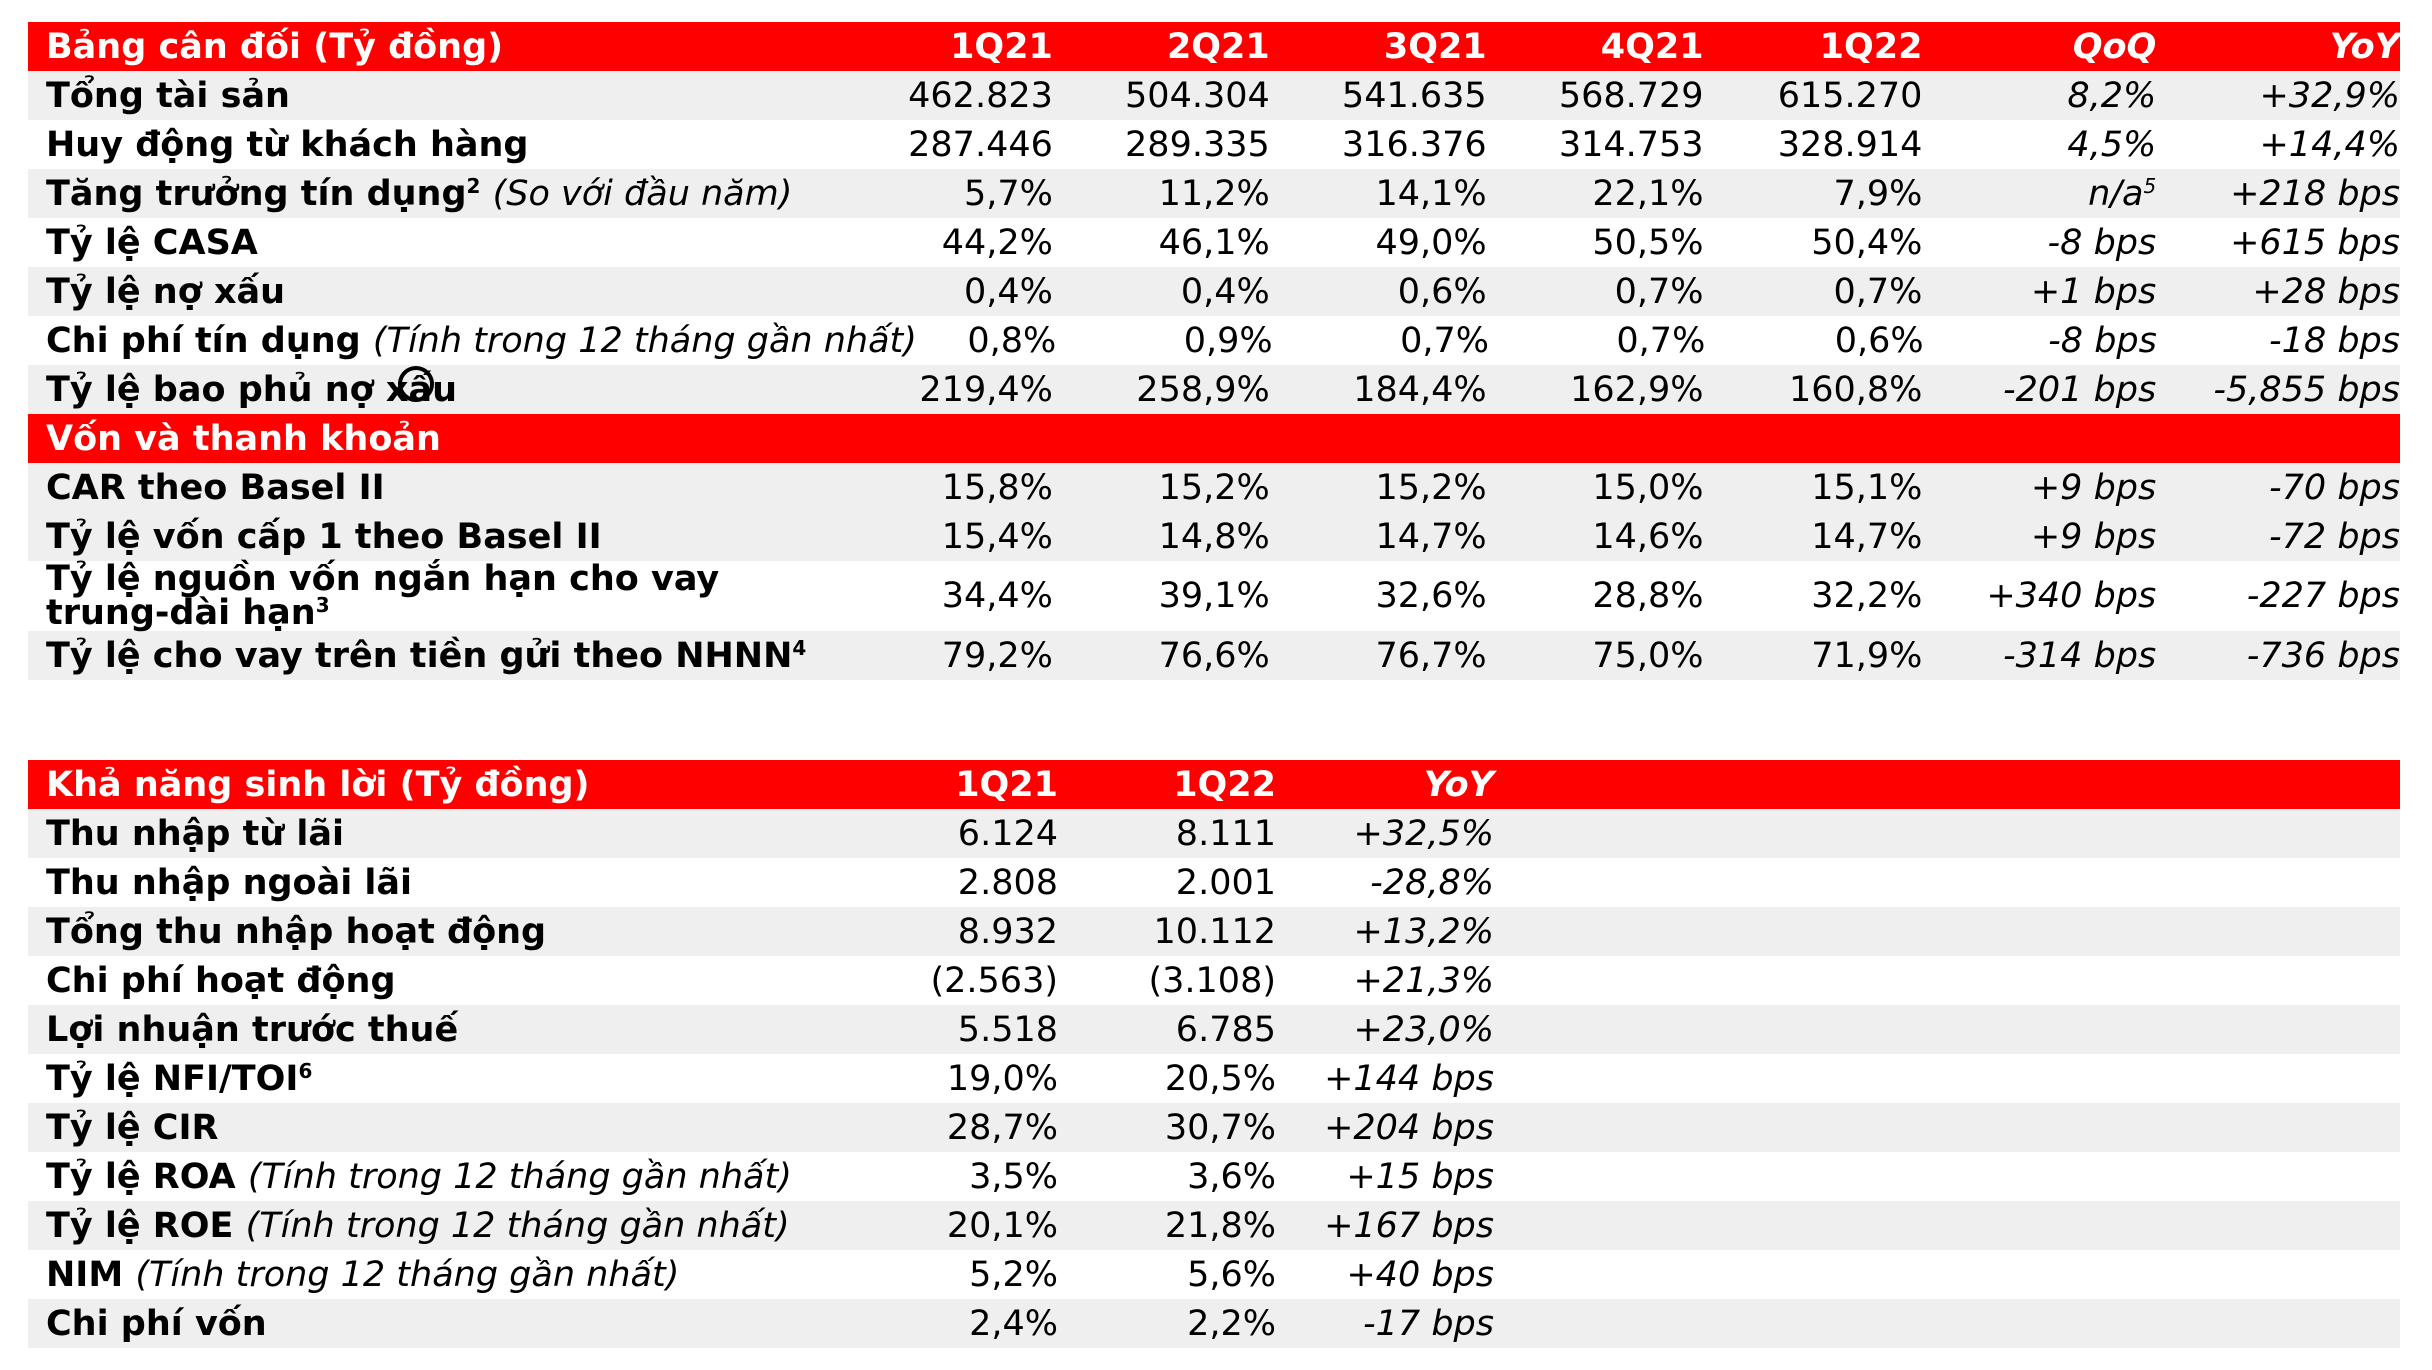 Image resolution: width=2432 pixels, height=1370 pixels. What do you see at coordinates (1423, 931) in the screenshot?
I see `cell-value: +13,2%` at bounding box center [1423, 931].